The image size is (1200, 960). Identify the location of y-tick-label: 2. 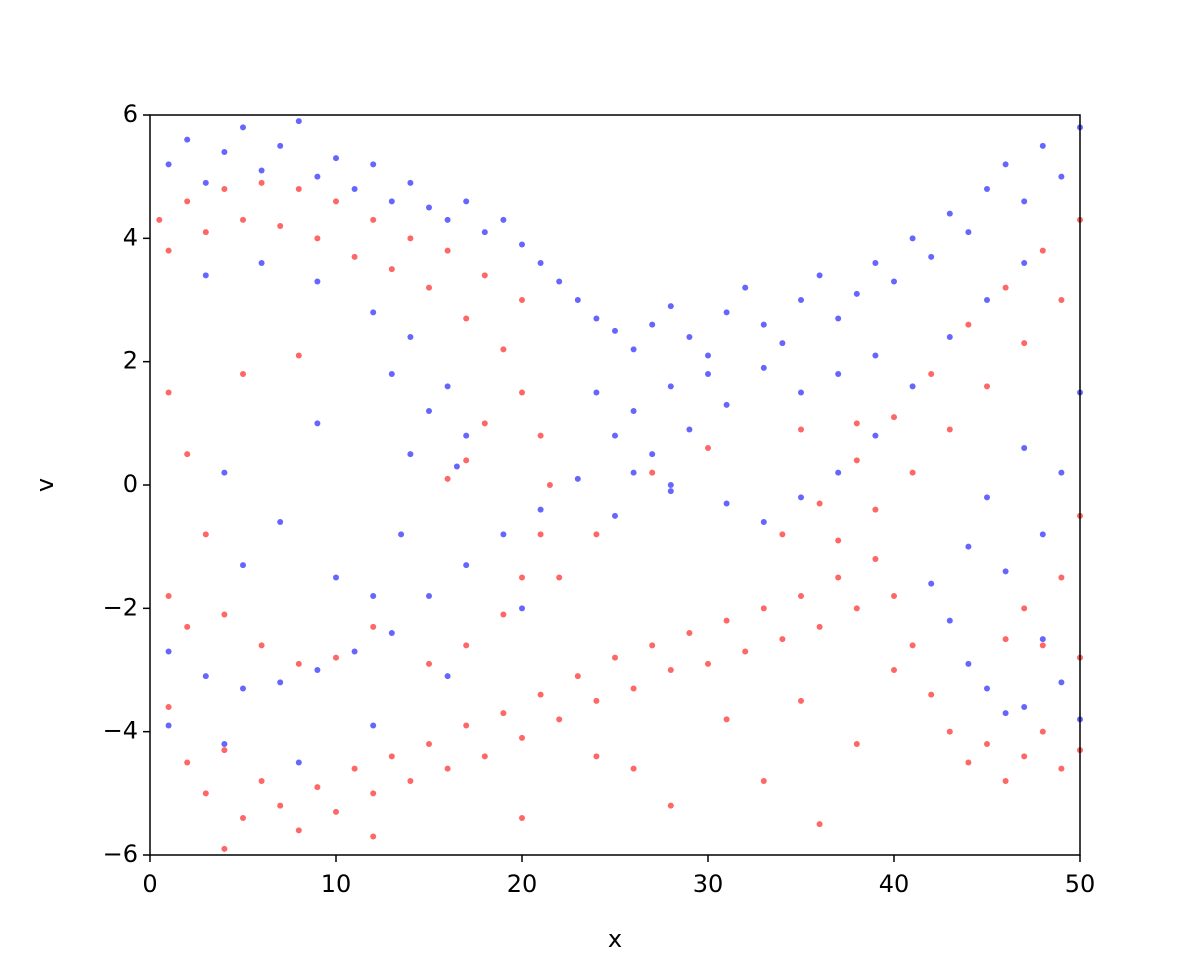
(130, 361).